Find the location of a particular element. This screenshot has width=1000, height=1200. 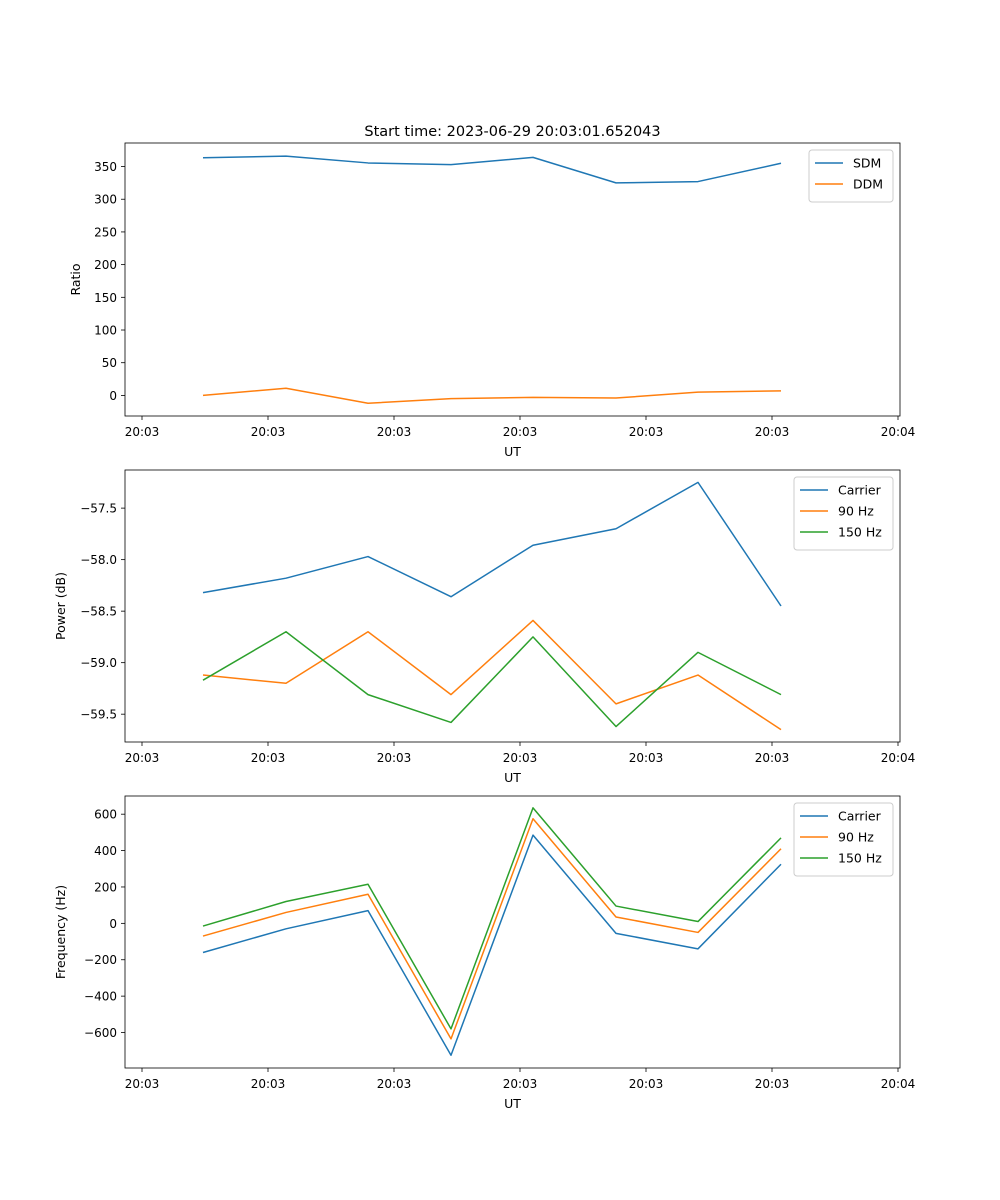

series-line-sdm is located at coordinates (492, 169).